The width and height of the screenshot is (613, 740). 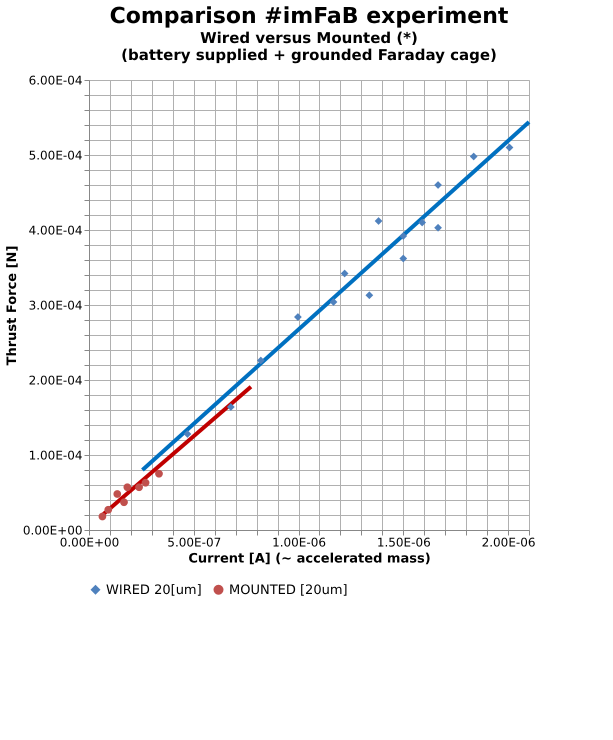 I want to click on y-tick-label: 2.00E-04, so click(x=55, y=381).